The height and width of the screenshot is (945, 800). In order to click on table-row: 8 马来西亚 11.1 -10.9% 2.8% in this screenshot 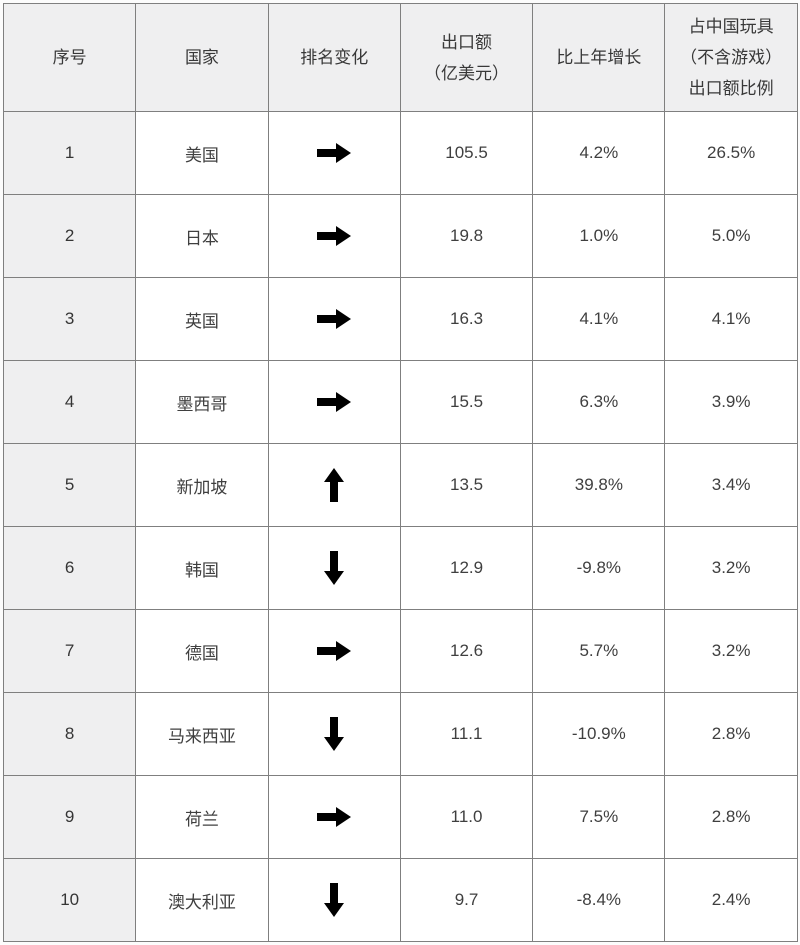, I will do `click(400, 734)`.